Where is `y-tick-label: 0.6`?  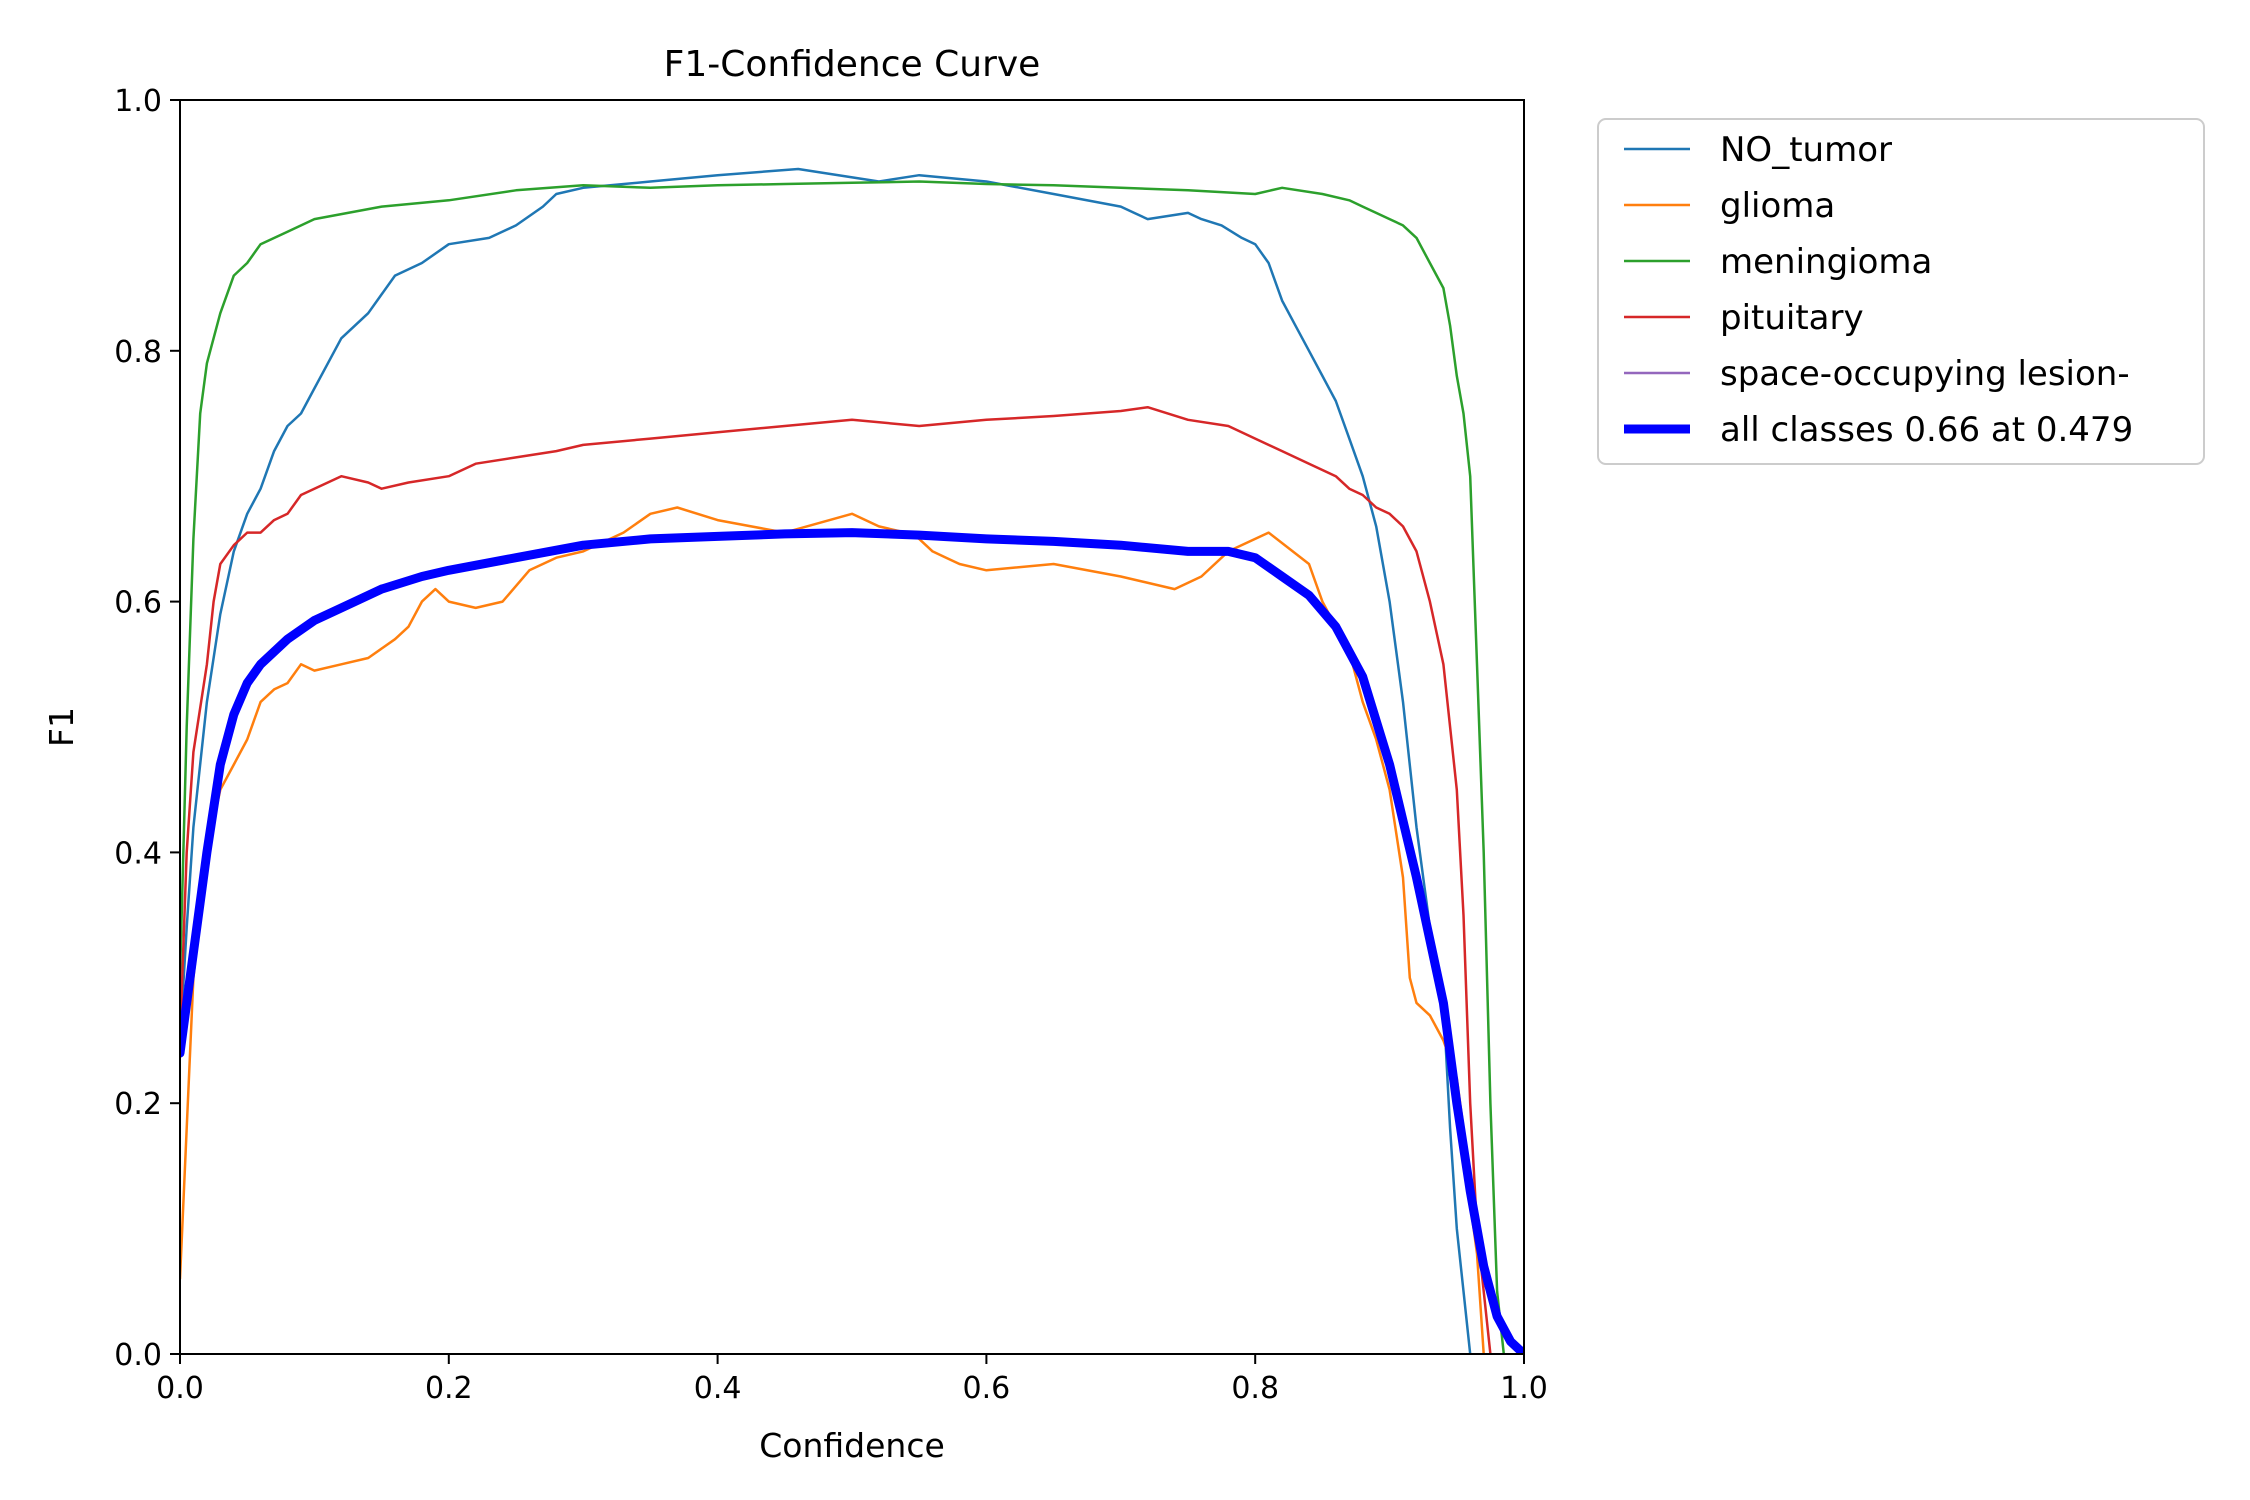 y-tick-label: 0.6 is located at coordinates (138, 603).